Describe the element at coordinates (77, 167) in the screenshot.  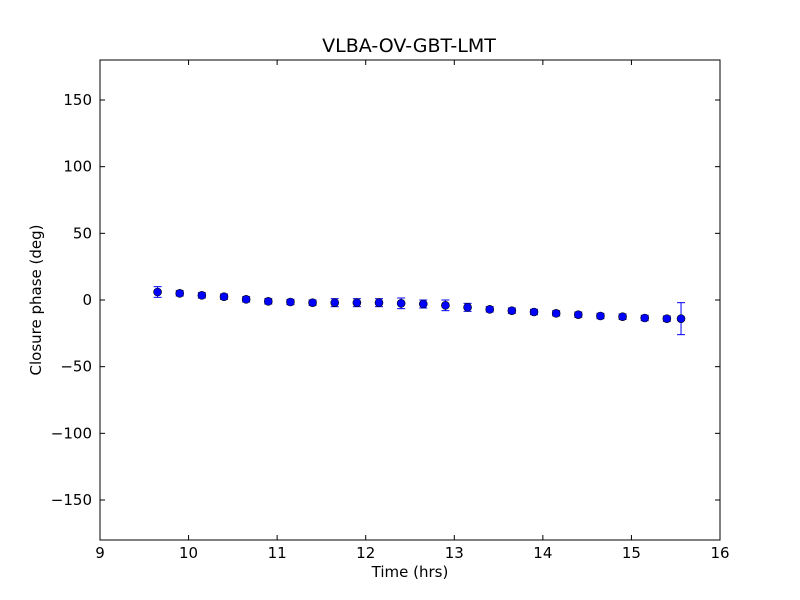
I see `y-tick-label: 100` at that location.